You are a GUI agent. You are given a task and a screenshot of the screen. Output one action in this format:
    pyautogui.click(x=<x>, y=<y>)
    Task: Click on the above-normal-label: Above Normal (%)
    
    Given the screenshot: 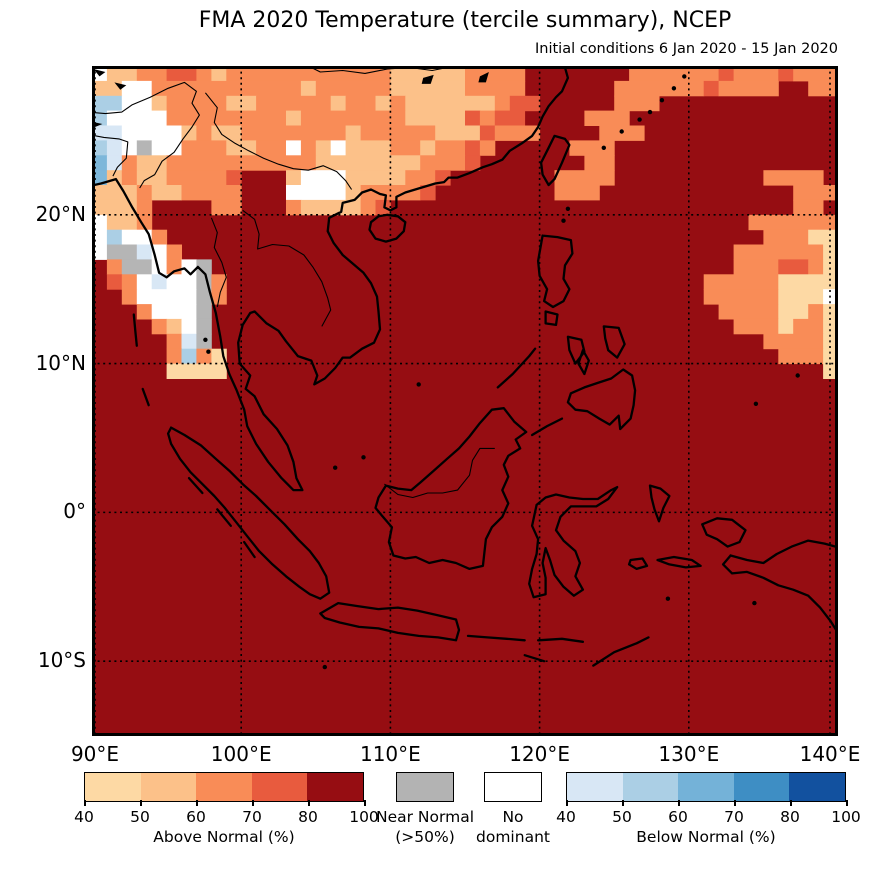 What is the action you would take?
    pyautogui.click(x=224, y=837)
    